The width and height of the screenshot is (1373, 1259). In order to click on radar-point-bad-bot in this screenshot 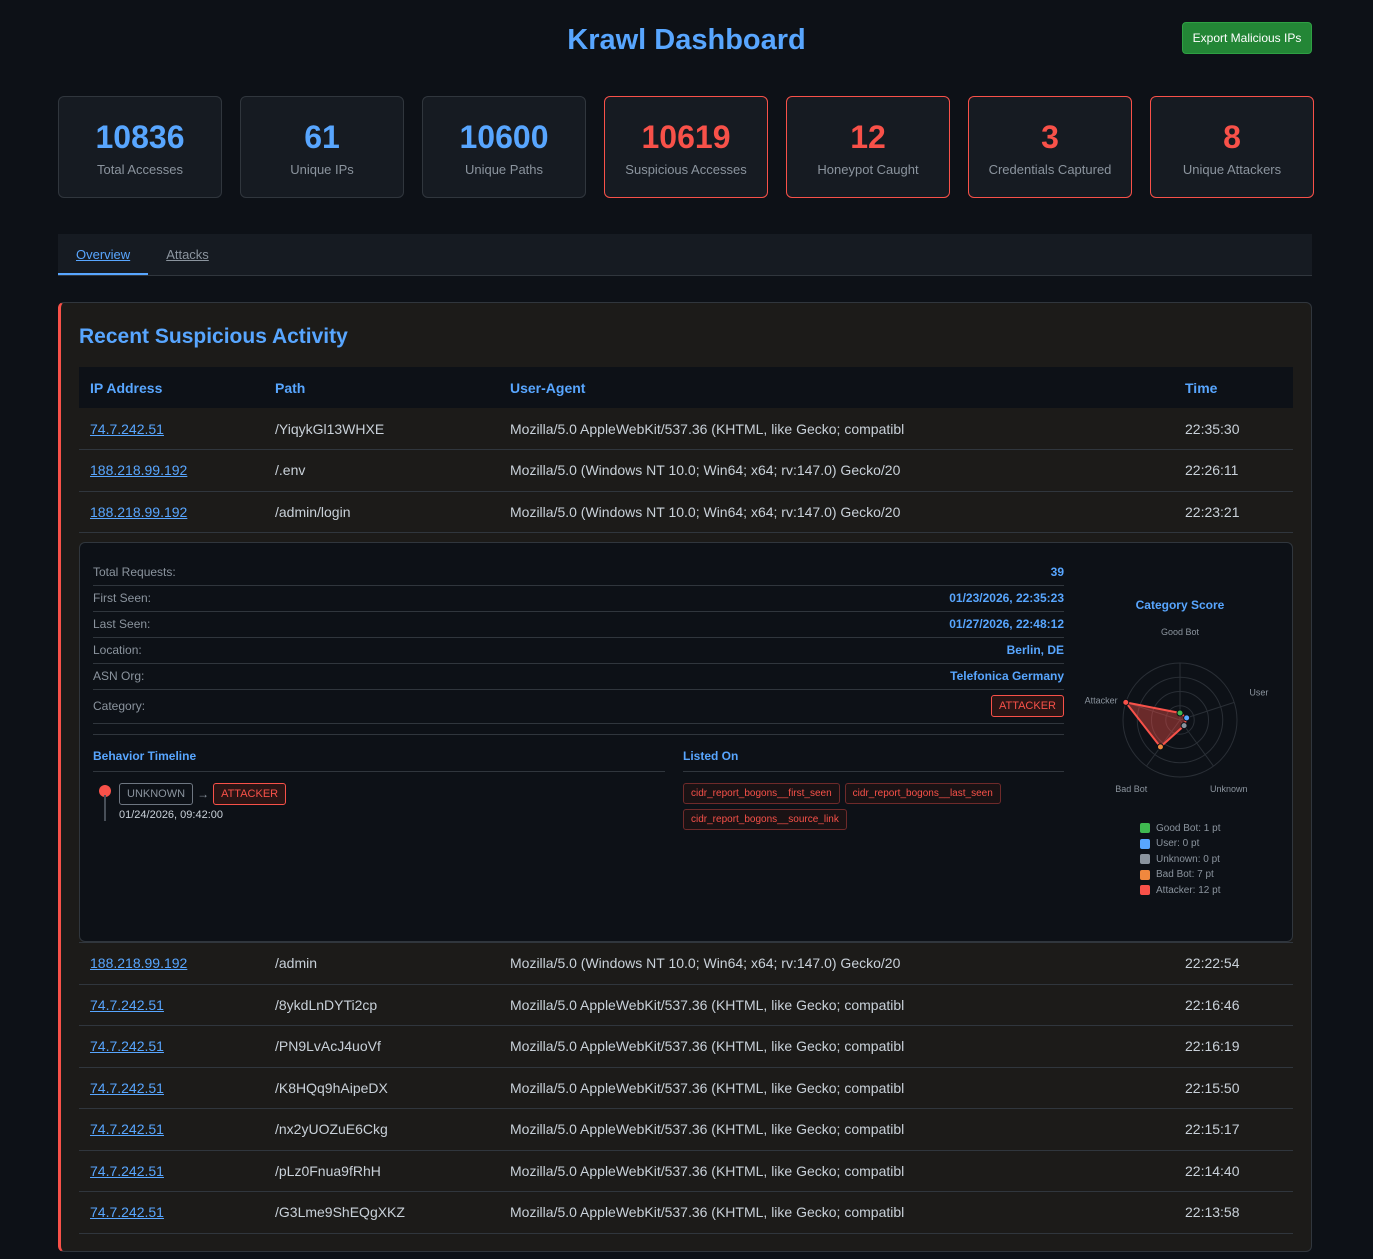, I will do `click(1160, 746)`.